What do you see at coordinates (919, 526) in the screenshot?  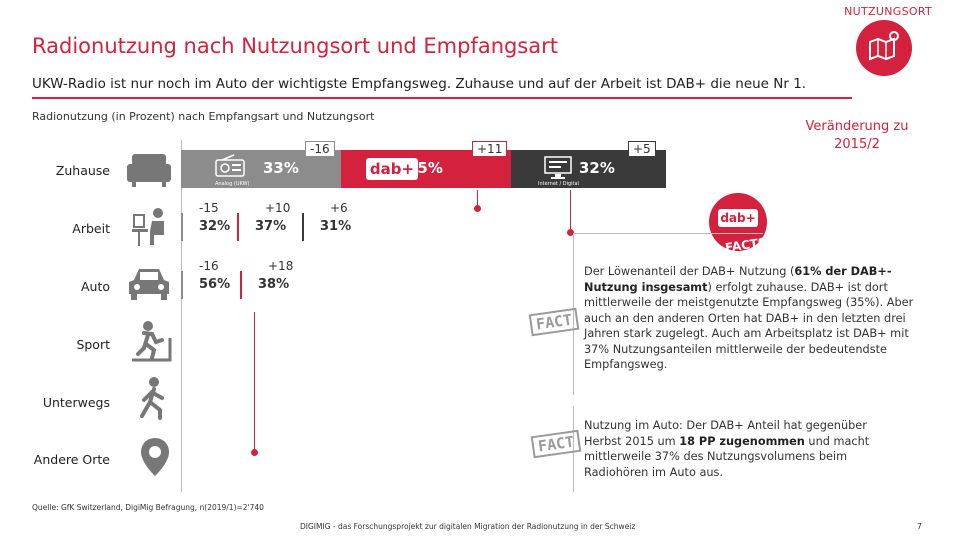 I see `page-number: 7` at bounding box center [919, 526].